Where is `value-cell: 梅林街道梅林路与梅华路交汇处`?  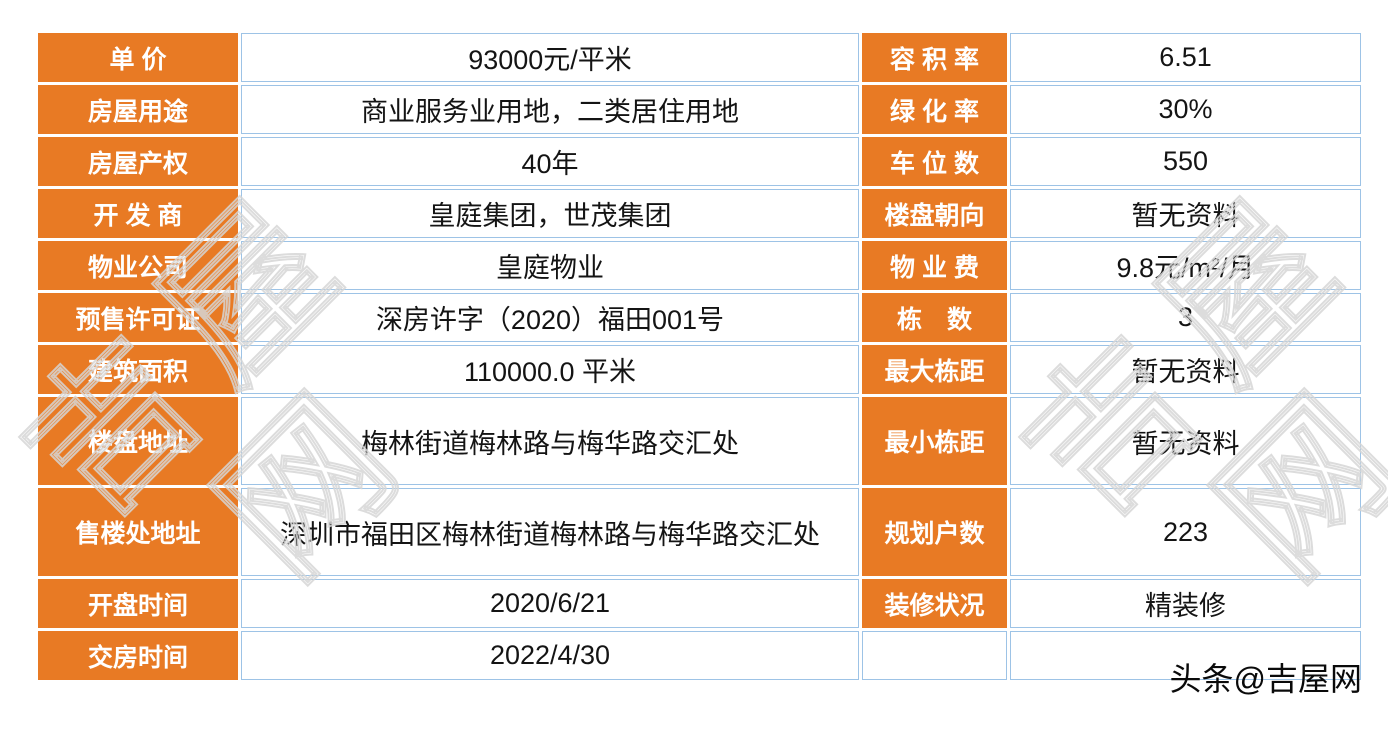
value-cell: 梅林街道梅林路与梅华路交汇处 is located at coordinates (550, 441).